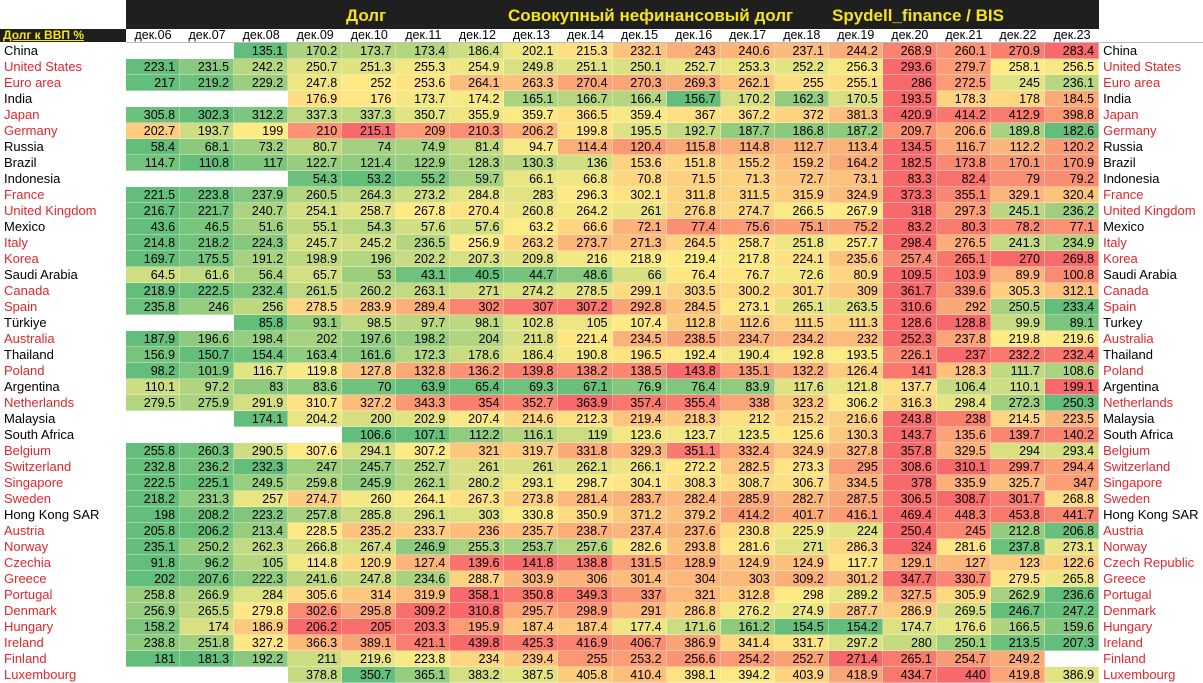 This screenshot has height=683, width=1203. What do you see at coordinates (963, 467) in the screenshot?
I see `heatmap-cell: 310.1` at bounding box center [963, 467].